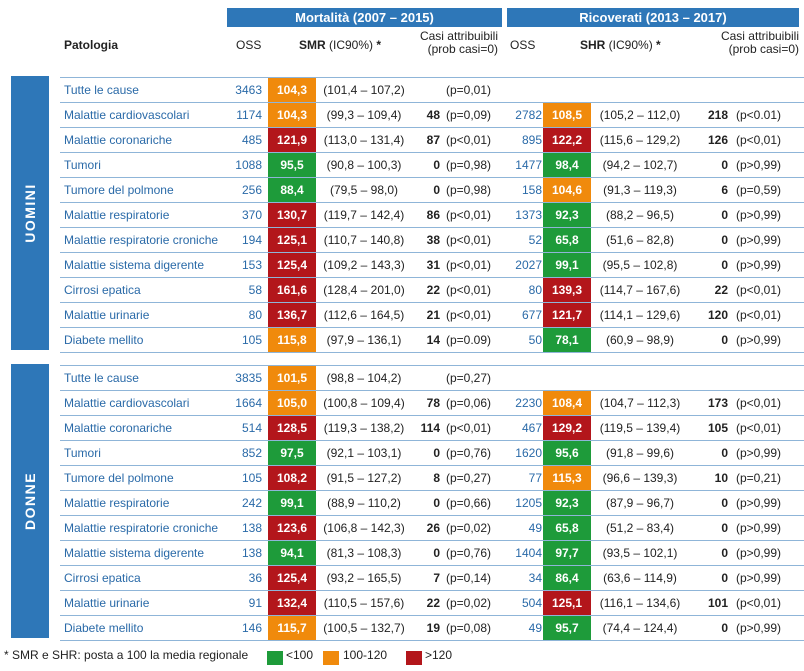 This screenshot has width=804, height=671. What do you see at coordinates (379, 45) in the screenshot?
I see `smr-header-star: *` at bounding box center [379, 45].